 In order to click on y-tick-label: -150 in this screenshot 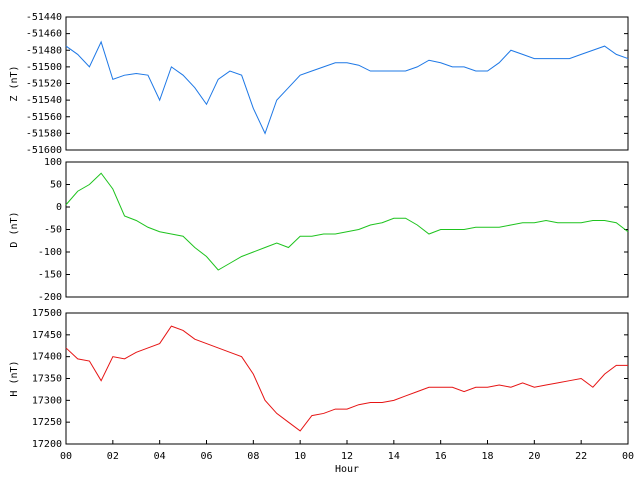, I will do `click(50, 275)`.